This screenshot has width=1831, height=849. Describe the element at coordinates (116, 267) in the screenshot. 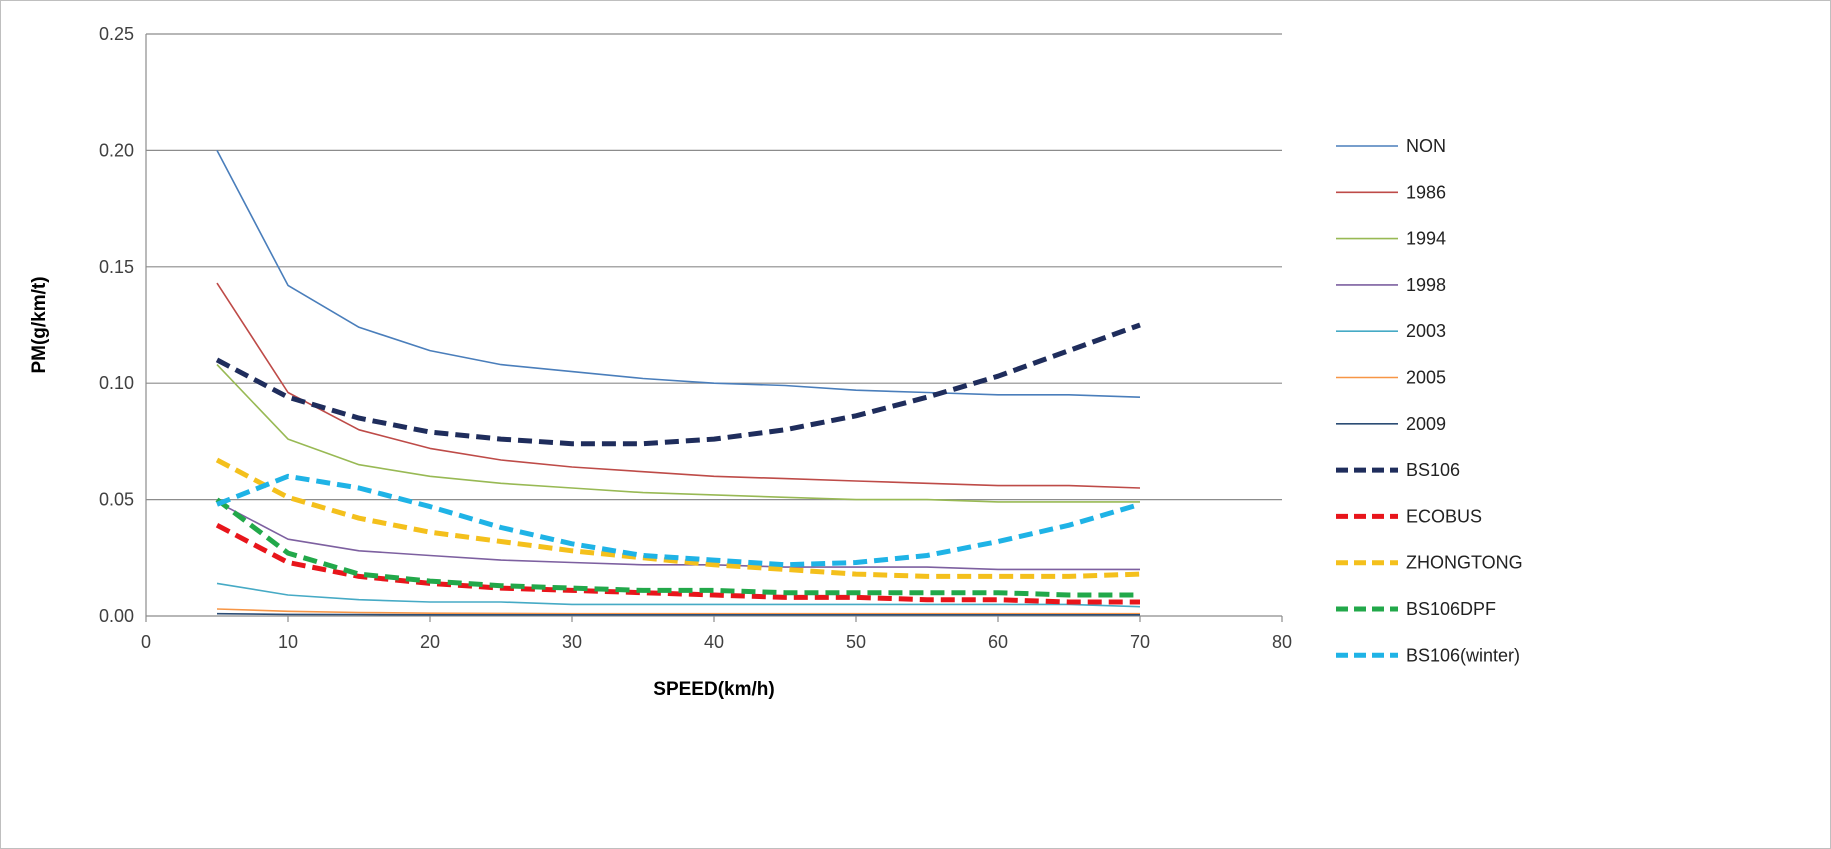

I see `y-tick-label: 0.15` at that location.